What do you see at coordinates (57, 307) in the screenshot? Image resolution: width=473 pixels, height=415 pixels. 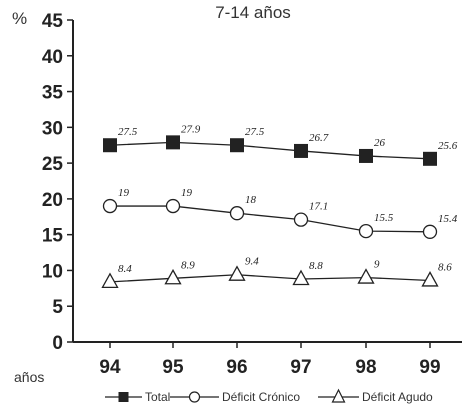 I see `y-tick-label: 5` at bounding box center [57, 307].